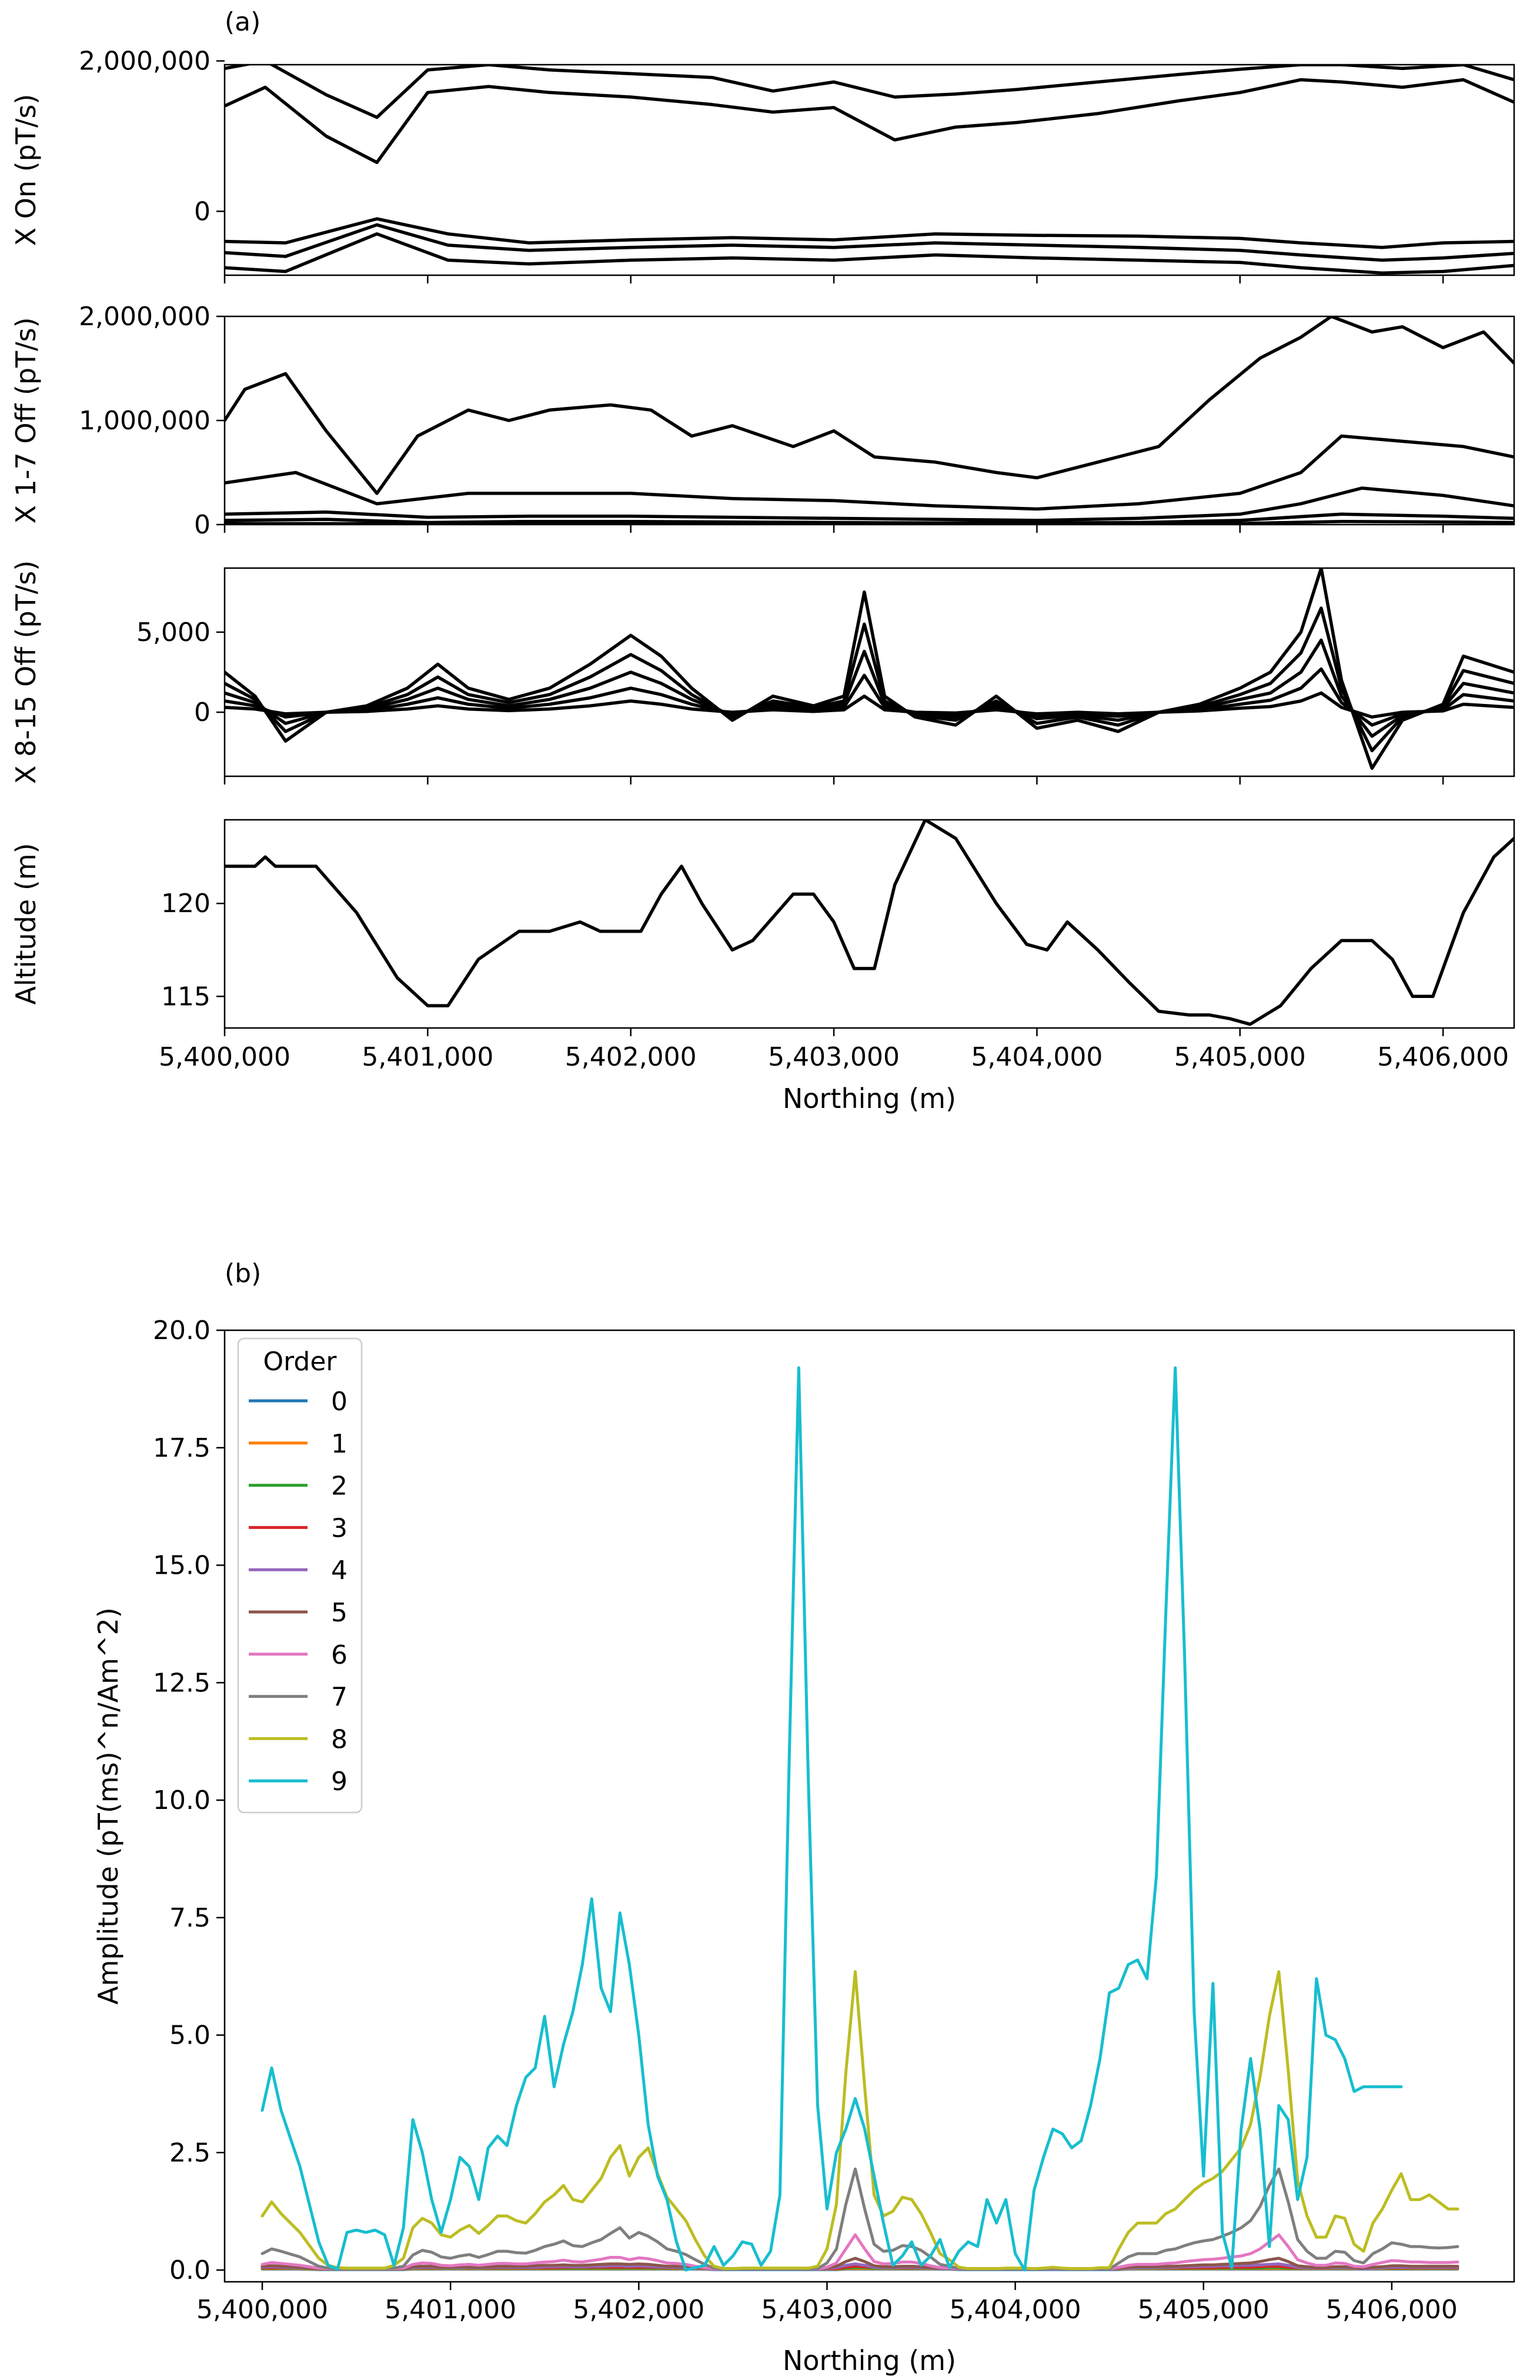  Describe the element at coordinates (182, 1331) in the screenshot. I see `y-tick-label: 20.0` at that location.